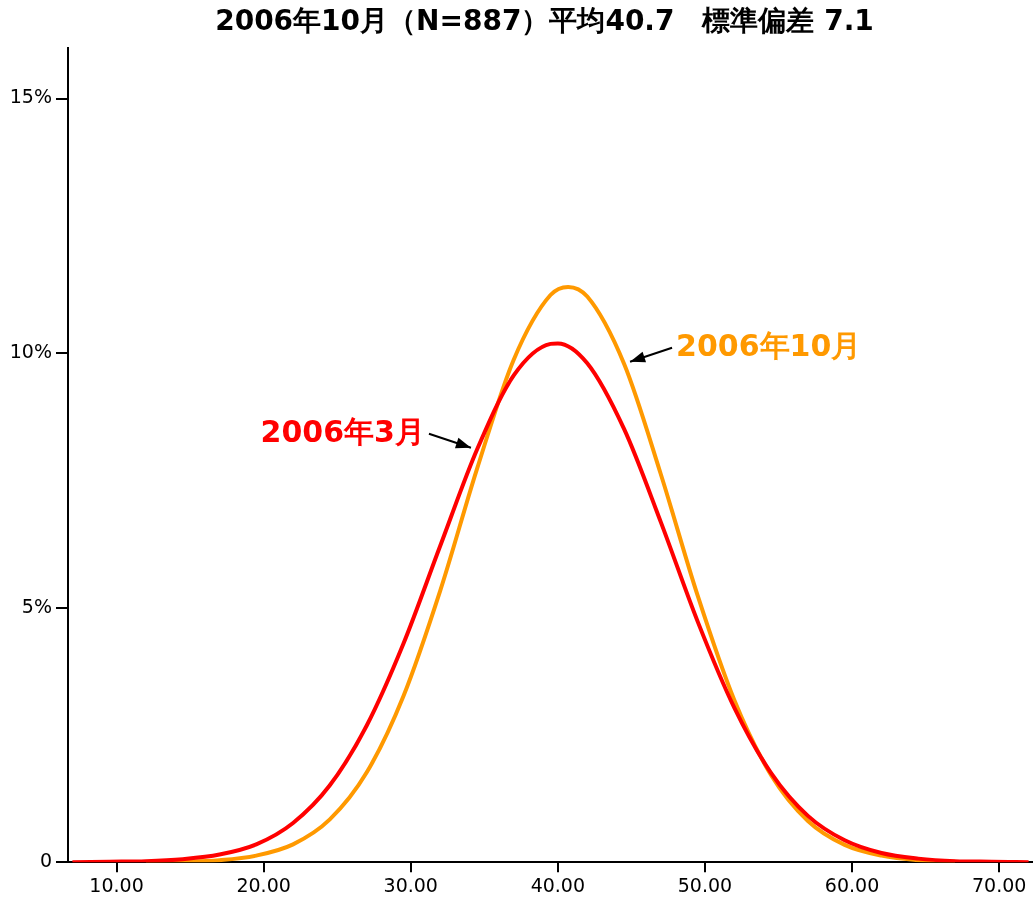 This screenshot has width=1033, height=905. What do you see at coordinates (999, 884) in the screenshot?
I see `x-tick-label: 70.00` at bounding box center [999, 884].